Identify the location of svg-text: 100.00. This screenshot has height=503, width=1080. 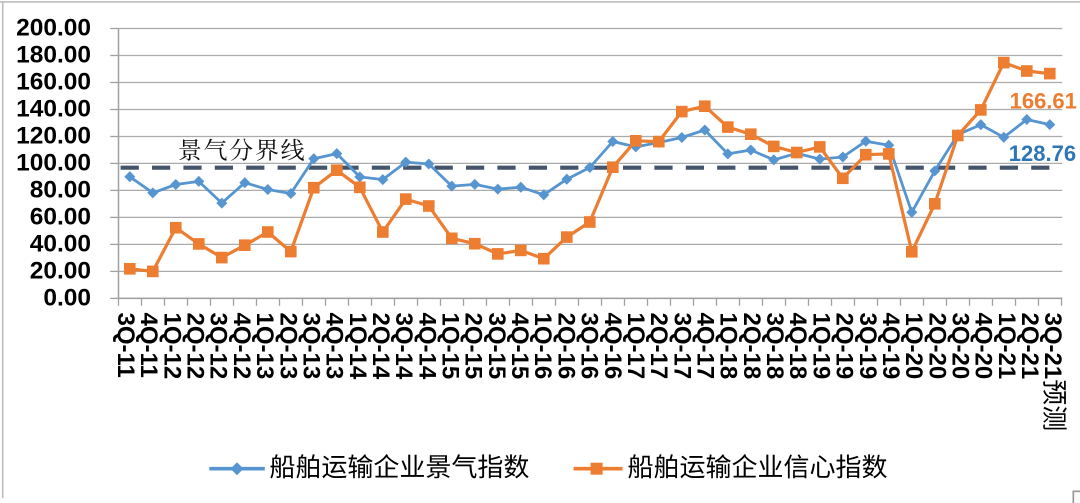
(53, 162).